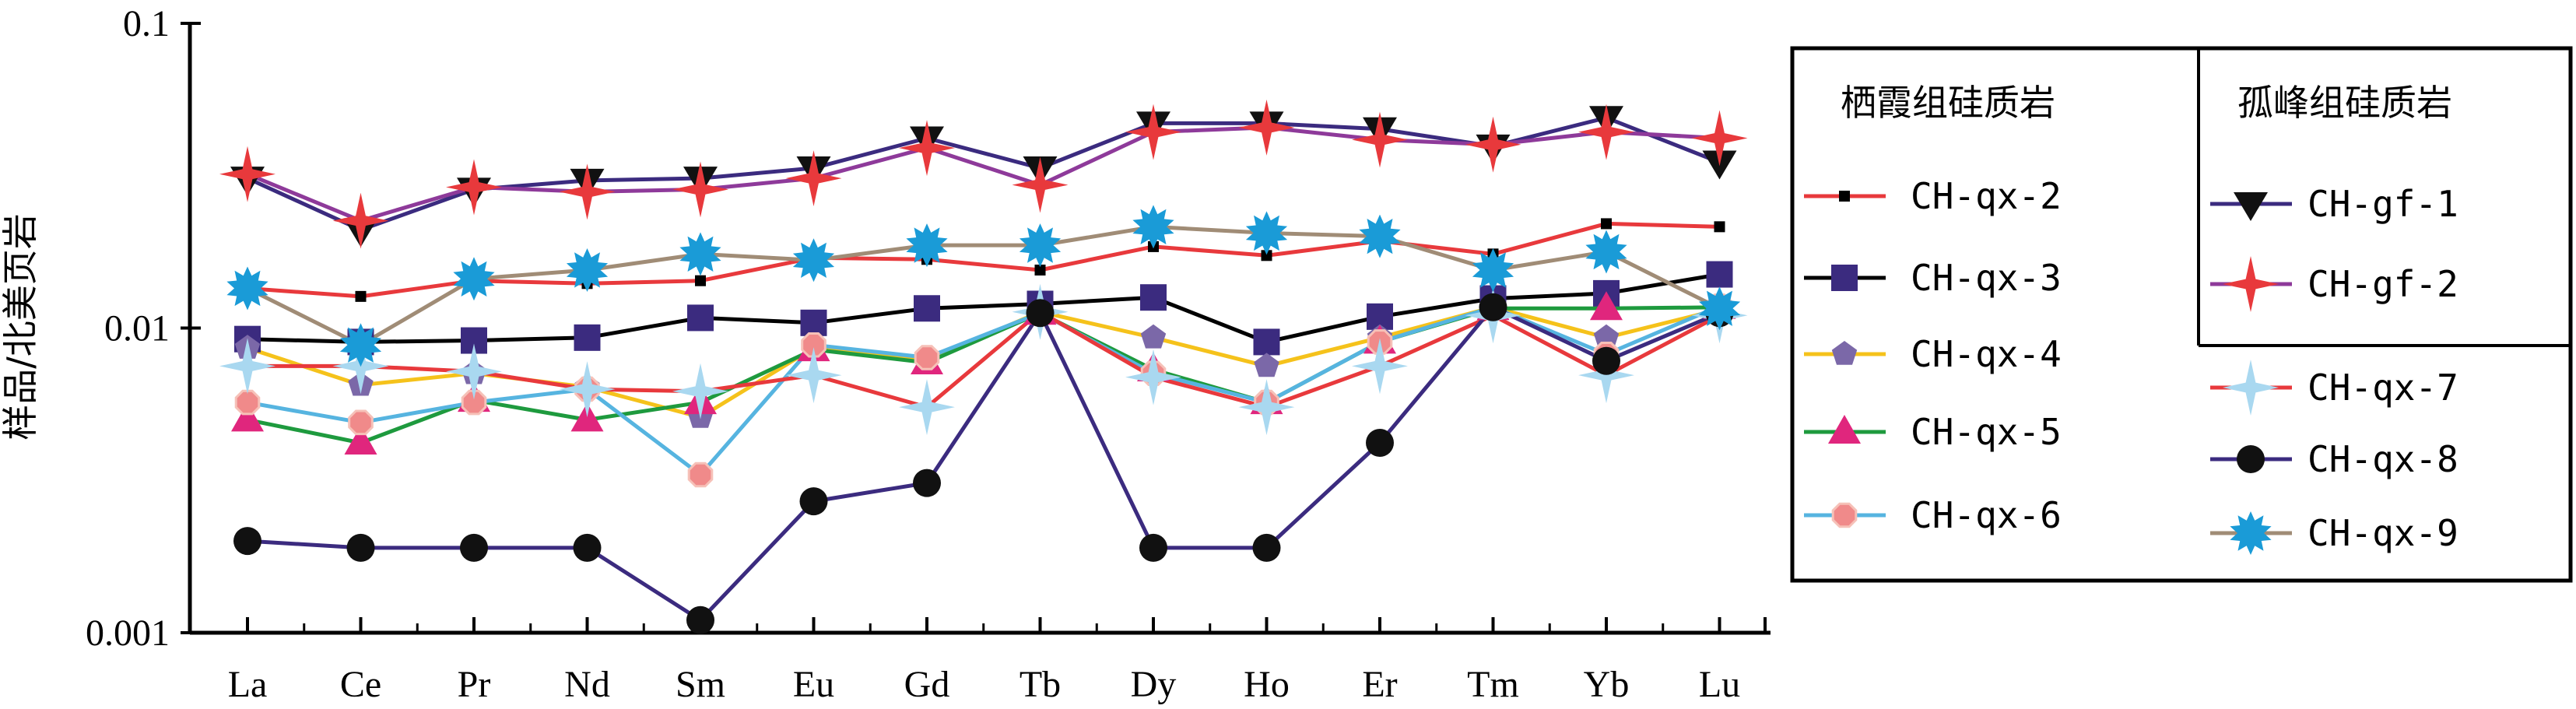  Describe the element at coordinates (2383, 533) in the screenshot. I see `legend-label: CH-qx-9` at that location.